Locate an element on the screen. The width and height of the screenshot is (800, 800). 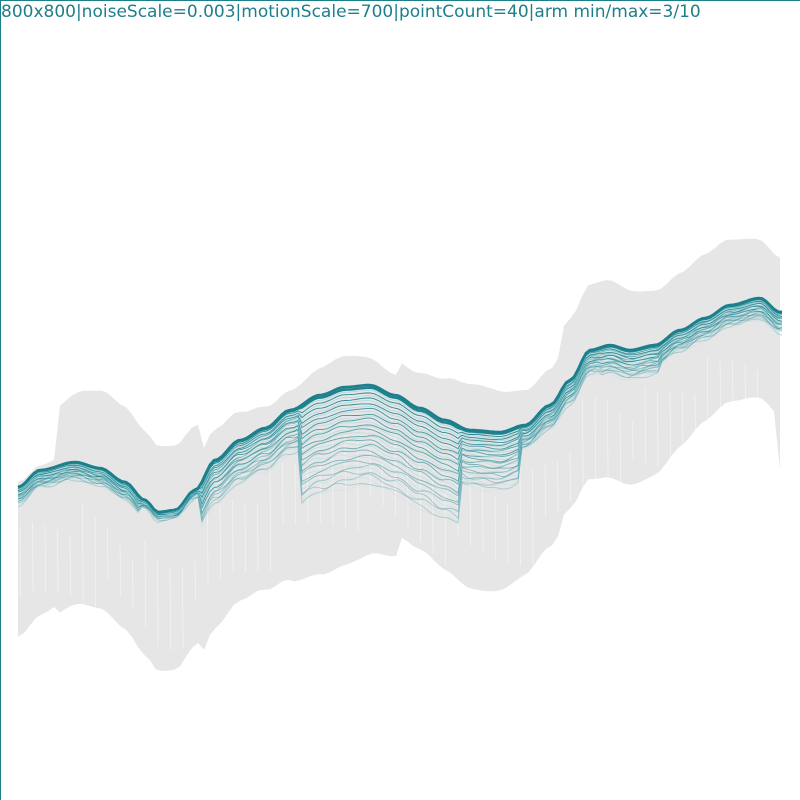
canvas-left-border is located at coordinates (0, 400).